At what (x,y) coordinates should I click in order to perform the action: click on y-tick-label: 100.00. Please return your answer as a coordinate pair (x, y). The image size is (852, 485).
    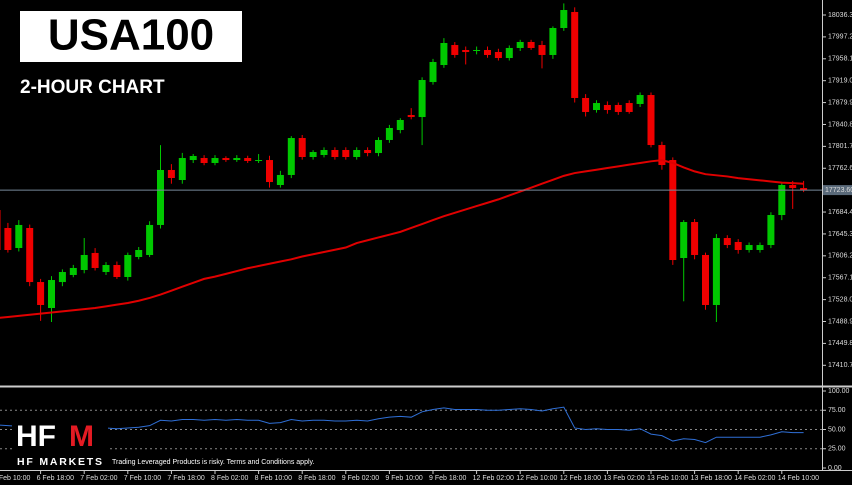
    Looking at the image, I should click on (839, 391).